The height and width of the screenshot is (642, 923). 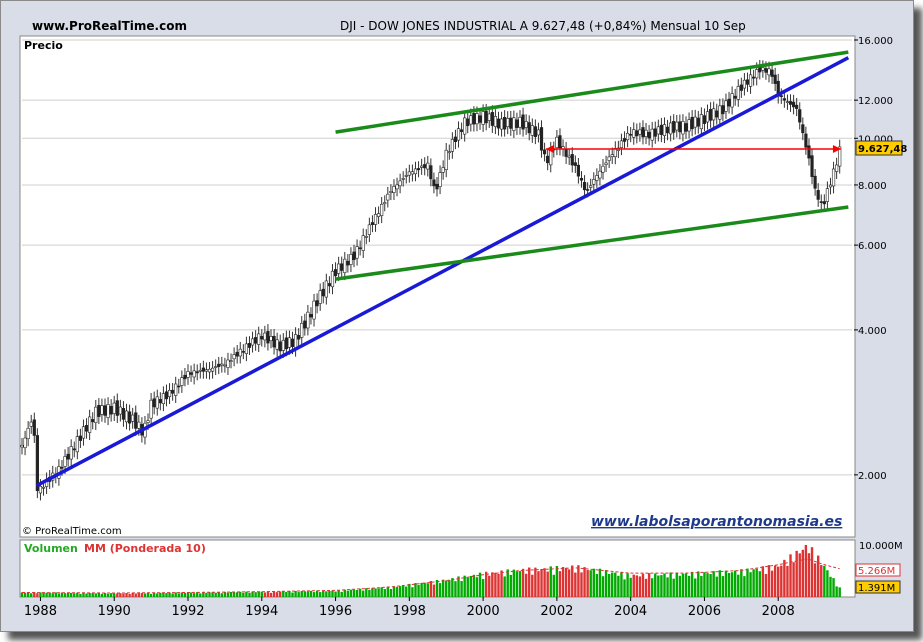 I want to click on x-tick-label: 1988, so click(x=40, y=611).